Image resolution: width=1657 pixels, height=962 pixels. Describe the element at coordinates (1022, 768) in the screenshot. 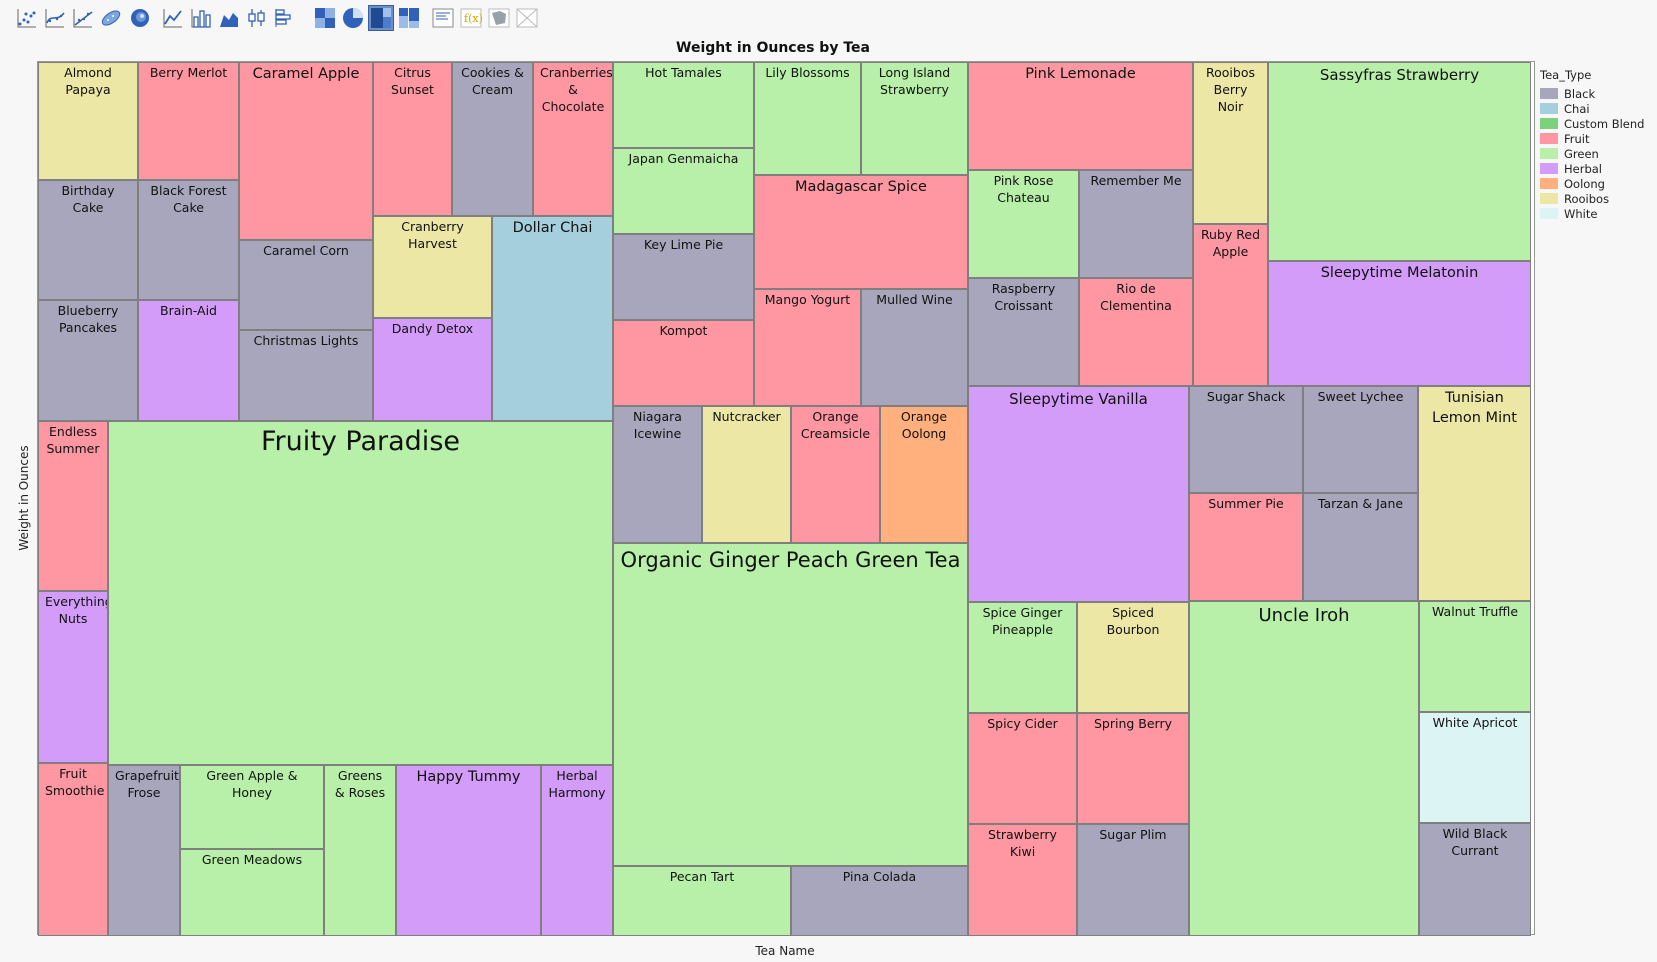

I see `treemap-cell: Spicy Cider` at that location.